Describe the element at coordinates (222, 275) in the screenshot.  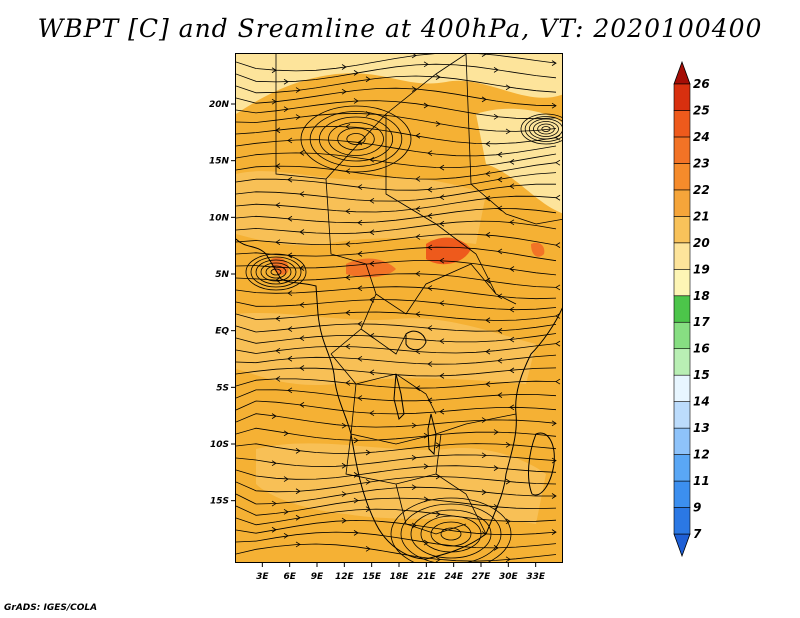
I see `y-tick-label: 5N` at that location.